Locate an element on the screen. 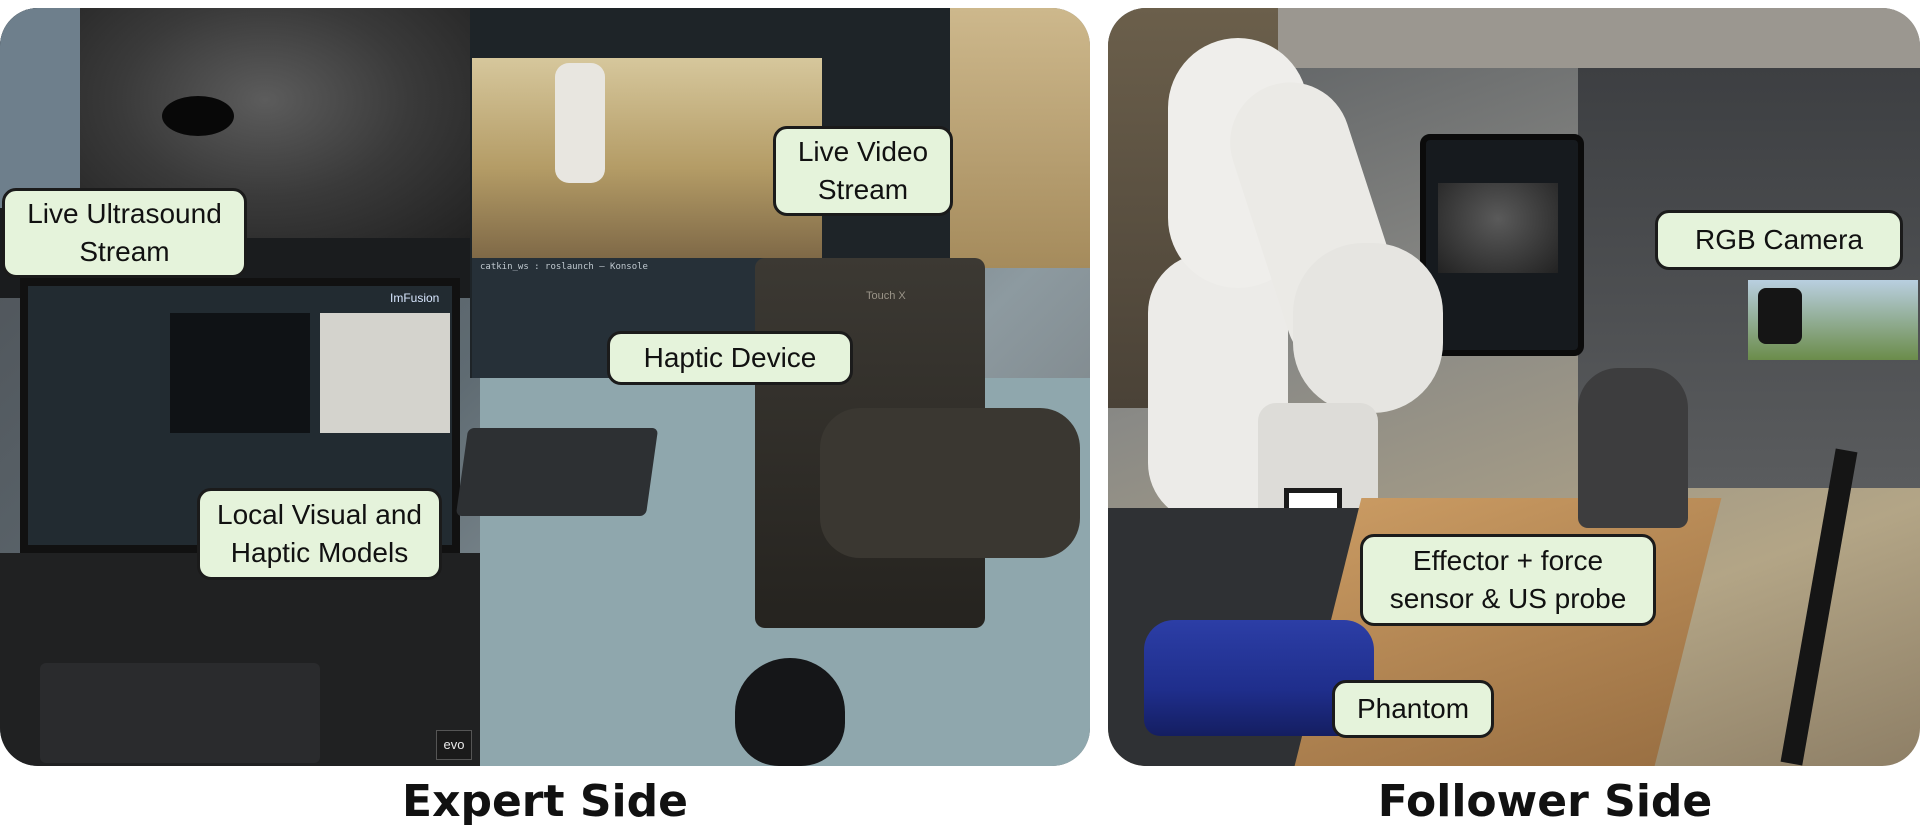 This screenshot has height=829, width=1920. external-keyboard is located at coordinates (557, 472).